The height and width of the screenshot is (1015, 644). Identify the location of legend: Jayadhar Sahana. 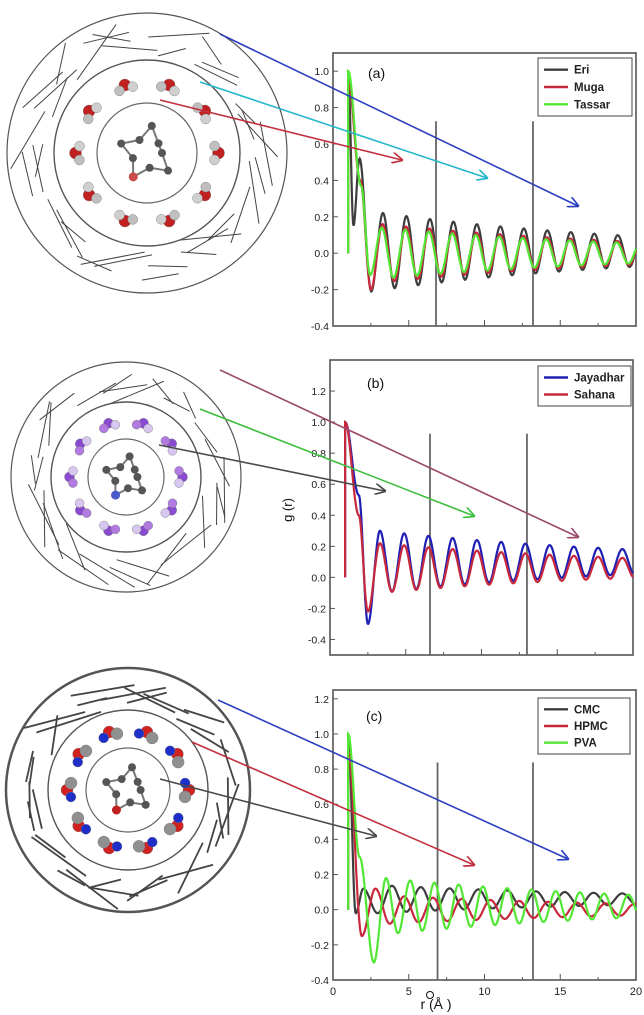
(584, 386).